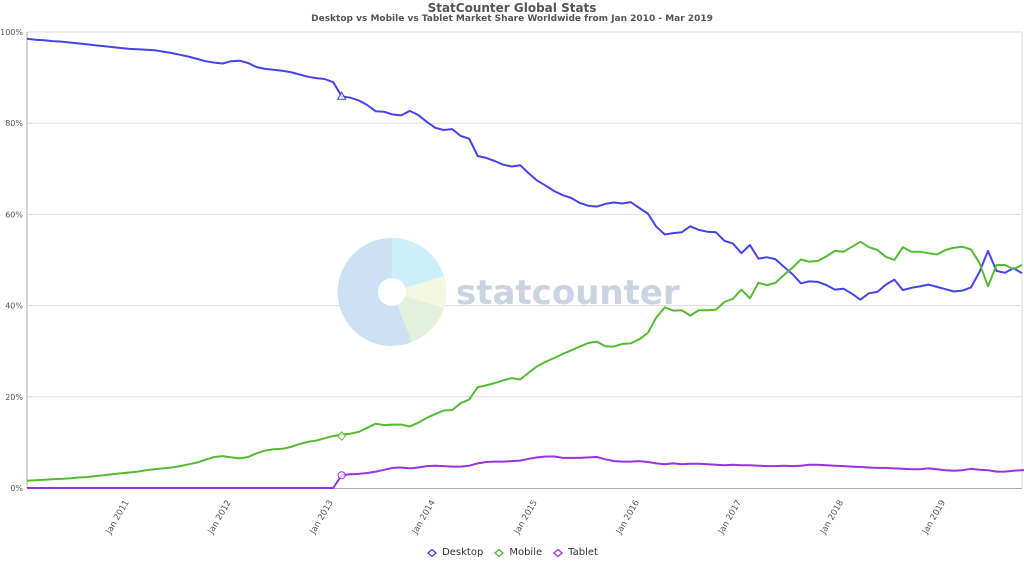 This screenshot has width=1024, height=576. What do you see at coordinates (11, 260) in the screenshot?
I see `y-axis-ticks: 0% 20% 40% 60% 80% 100%` at bounding box center [11, 260].